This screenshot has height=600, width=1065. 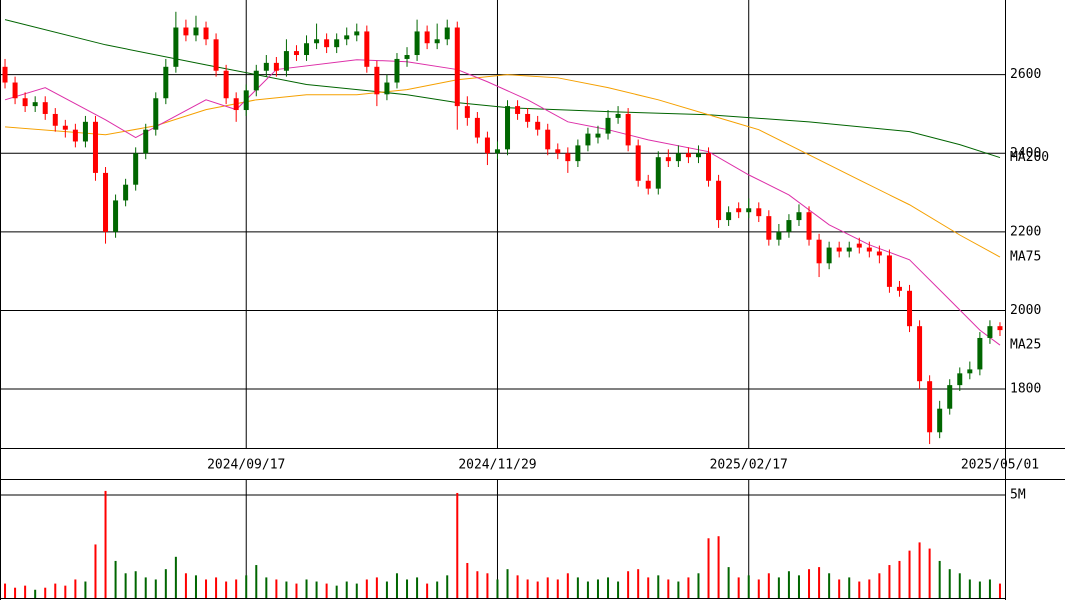 I want to click on moving-average-label: MA25, so click(x=1025, y=345).